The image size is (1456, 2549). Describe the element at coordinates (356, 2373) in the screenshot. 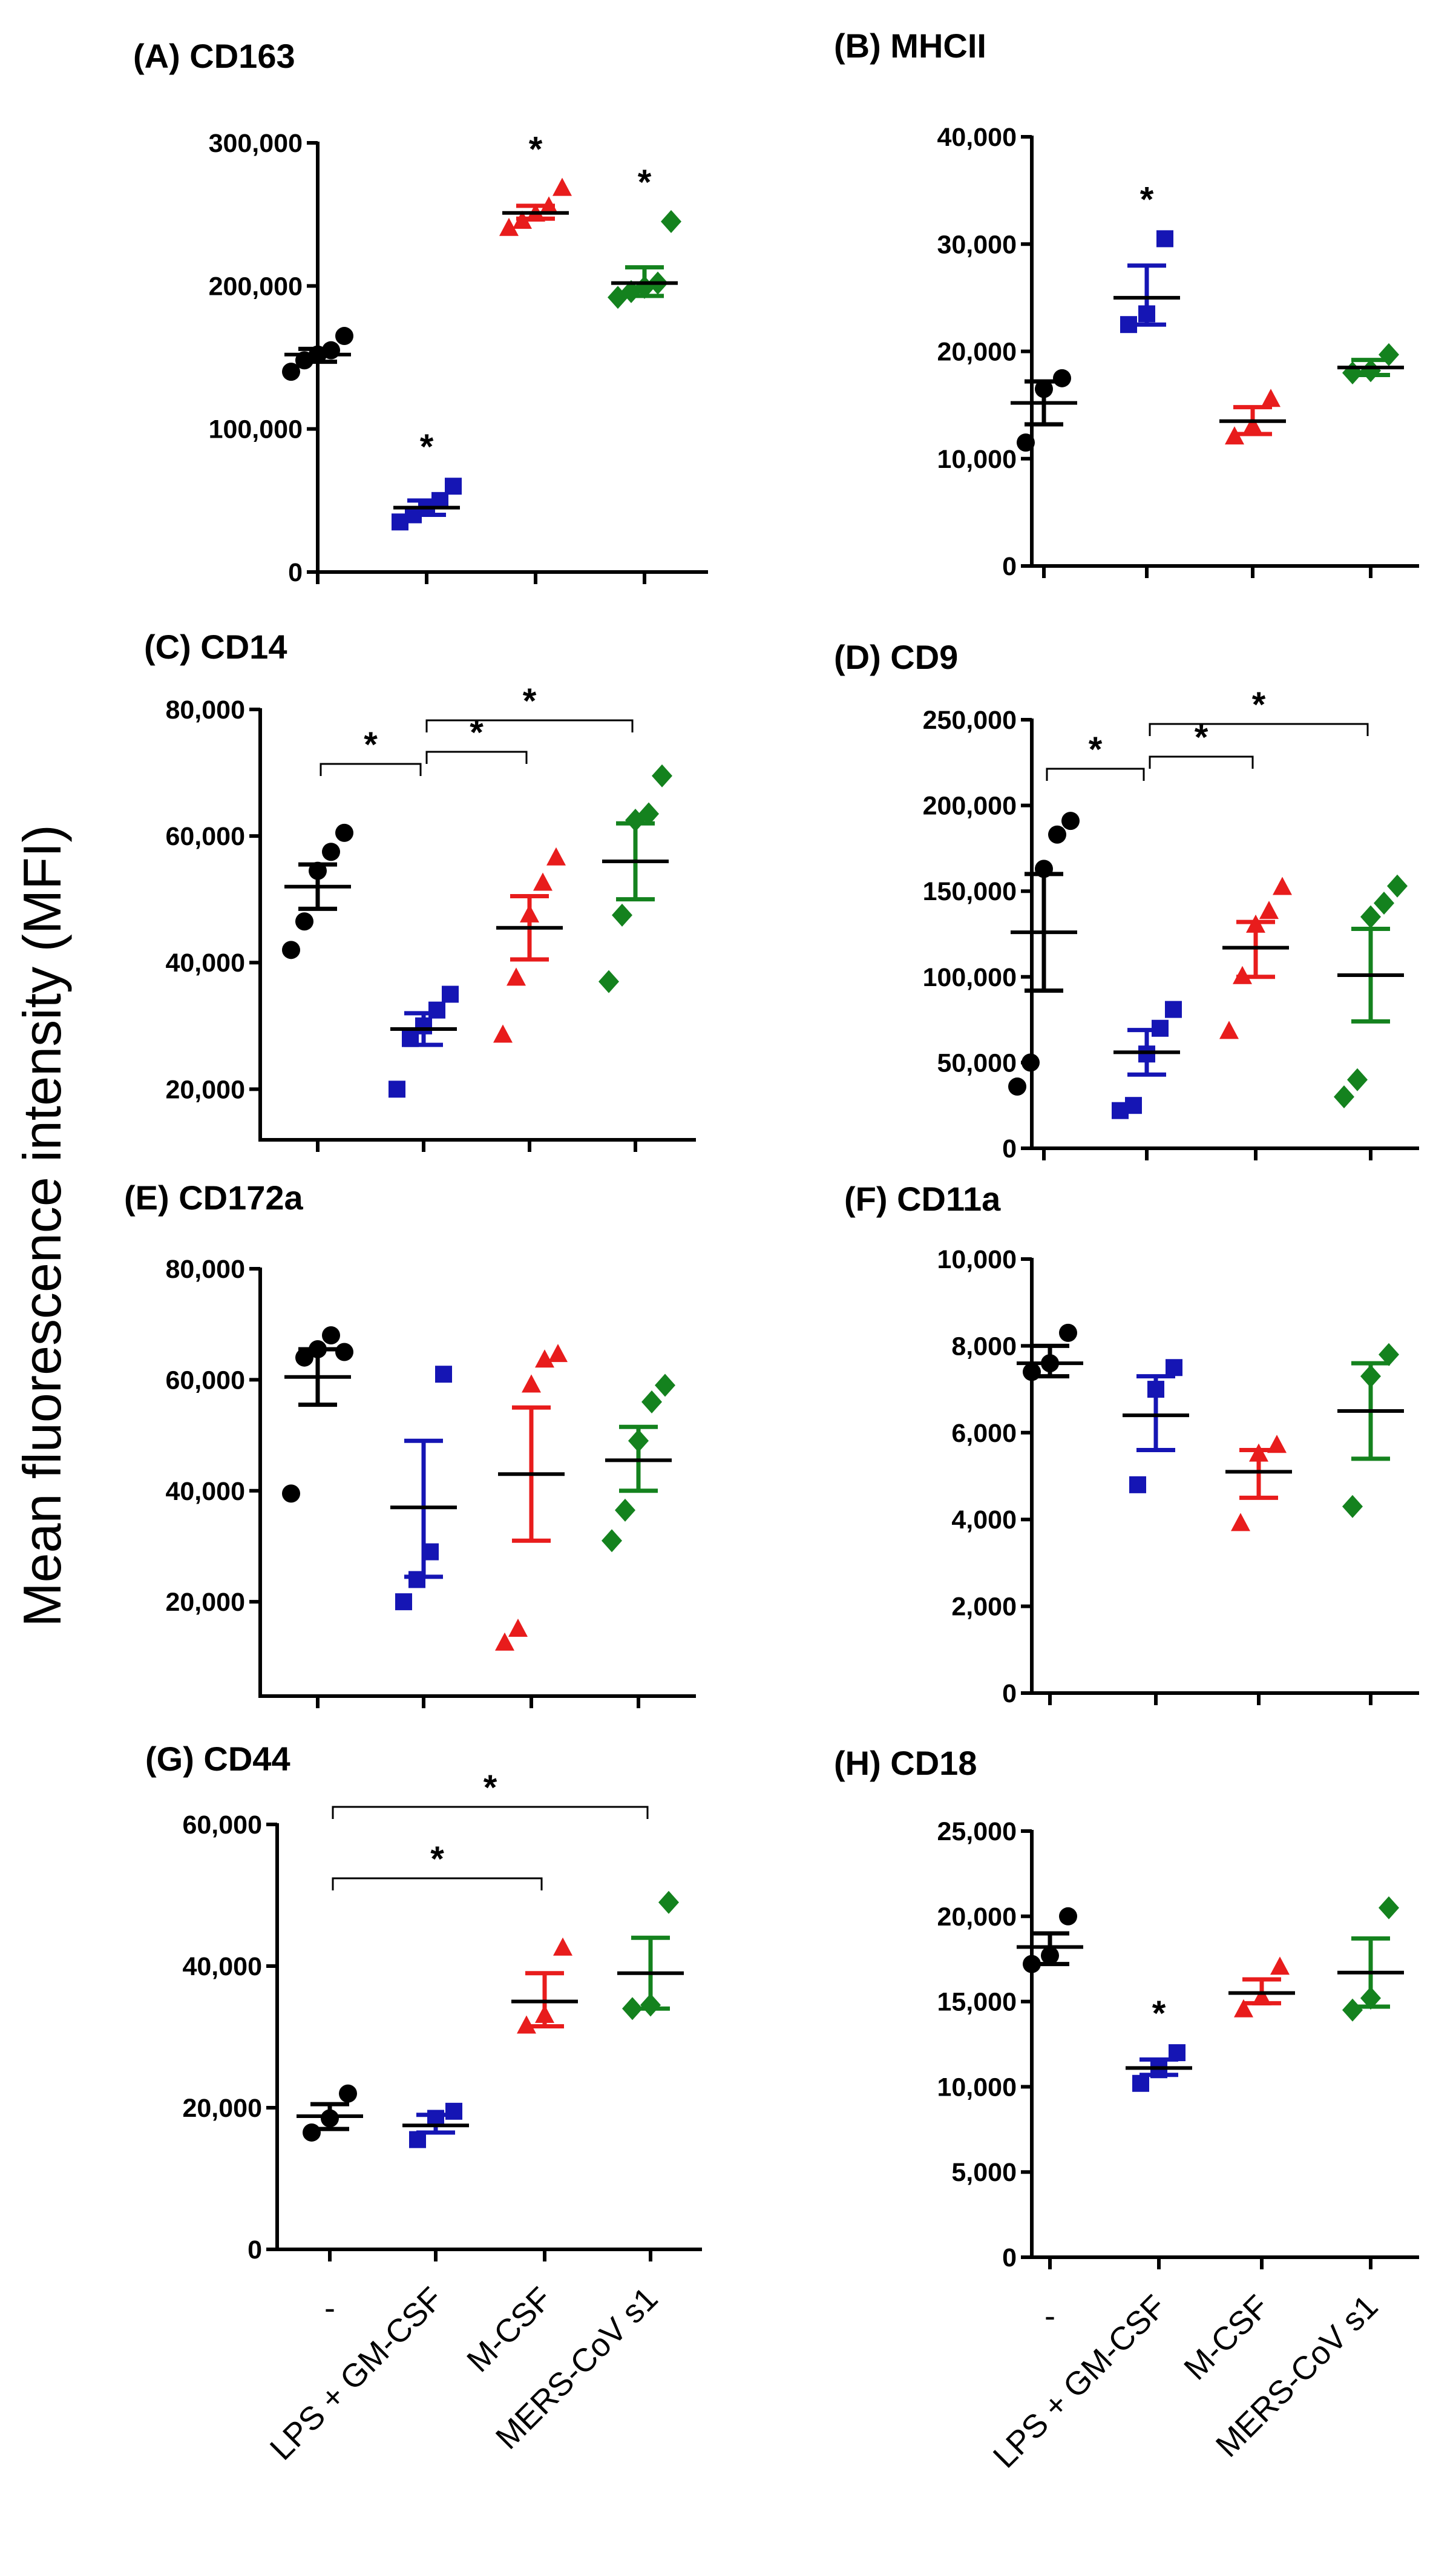

I see `category-label: LPS + GM-CSF` at that location.